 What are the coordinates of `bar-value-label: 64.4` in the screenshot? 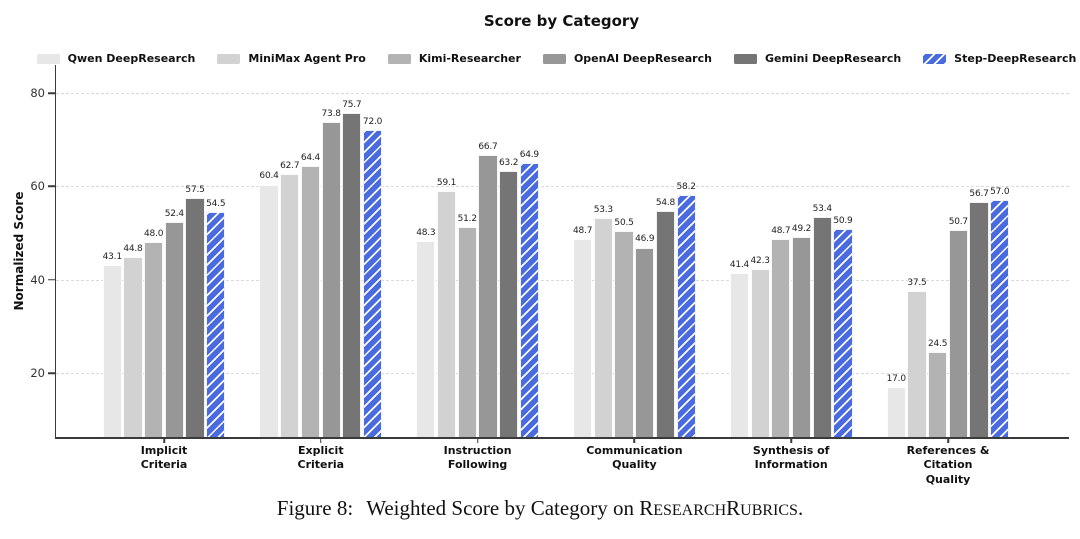 It's located at (310, 157).